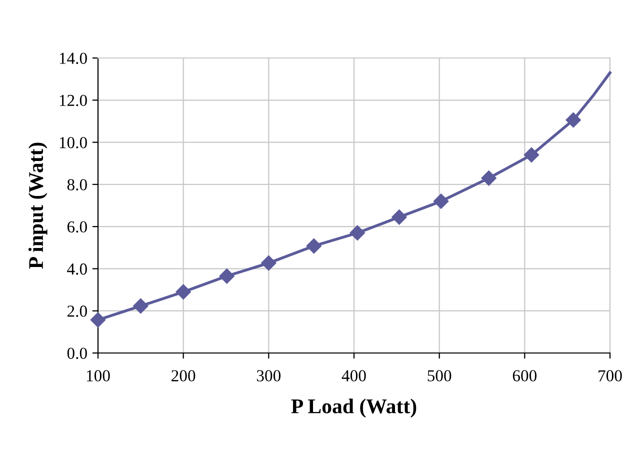 Image resolution: width=634 pixels, height=451 pixels. Describe the element at coordinates (77, 269) in the screenshot. I see `y-tick-label: 4.0` at that location.